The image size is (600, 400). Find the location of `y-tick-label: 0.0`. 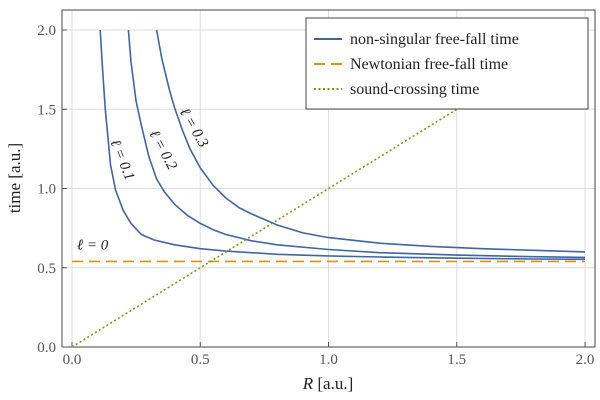

y-tick-label: 0.0 is located at coordinates (46, 348).